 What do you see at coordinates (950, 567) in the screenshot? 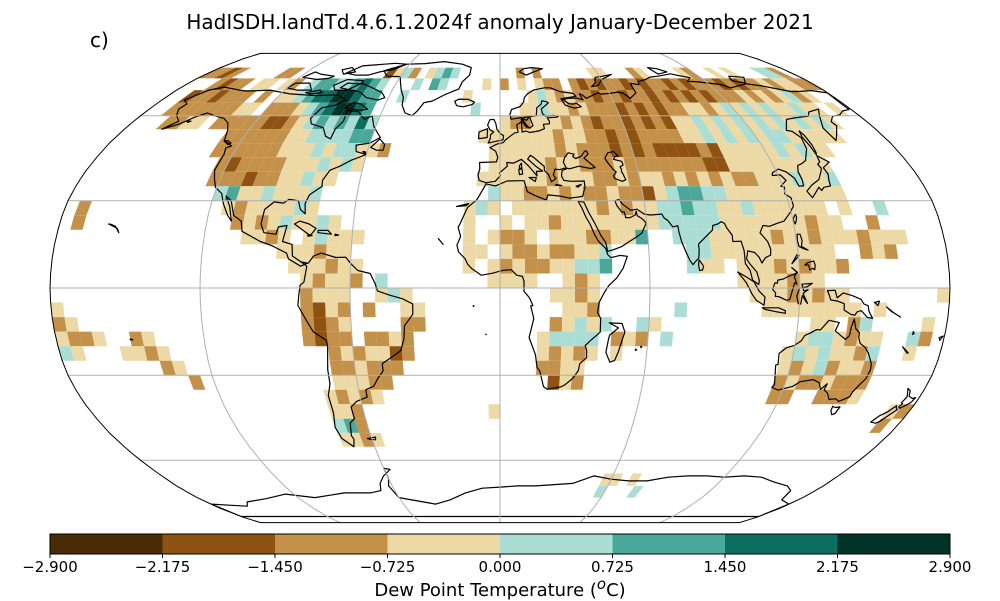
I see `colorbar-tick-label: 2.900` at bounding box center [950, 567].